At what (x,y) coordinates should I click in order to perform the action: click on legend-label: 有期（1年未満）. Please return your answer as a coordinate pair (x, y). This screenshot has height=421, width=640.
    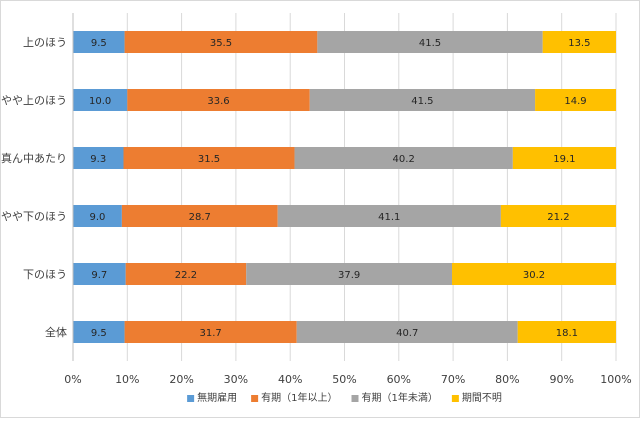
    Looking at the image, I should click on (400, 397).